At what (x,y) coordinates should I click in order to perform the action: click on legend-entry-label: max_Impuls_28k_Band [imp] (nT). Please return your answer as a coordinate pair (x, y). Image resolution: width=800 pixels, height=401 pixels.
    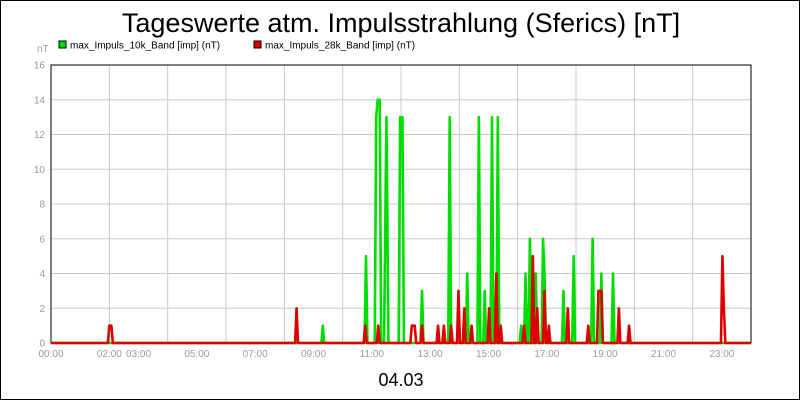
    Looking at the image, I should click on (340, 46).